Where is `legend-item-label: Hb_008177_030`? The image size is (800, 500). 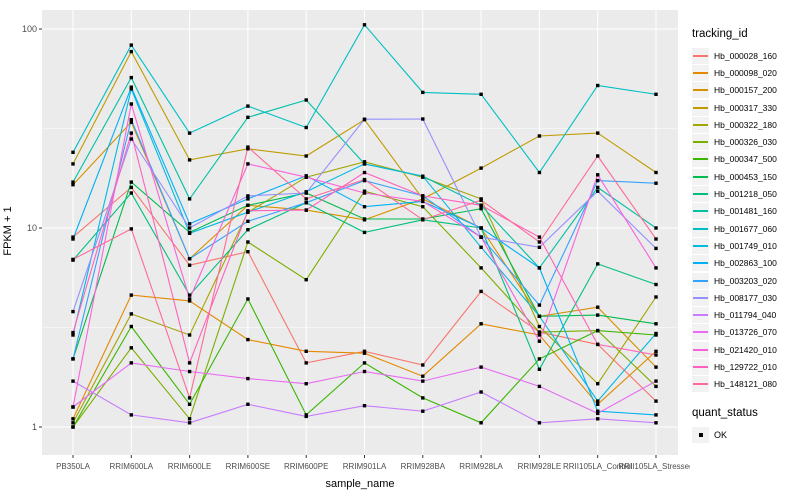 legend-item-label: Hb_008177_030 is located at coordinates (745, 297).